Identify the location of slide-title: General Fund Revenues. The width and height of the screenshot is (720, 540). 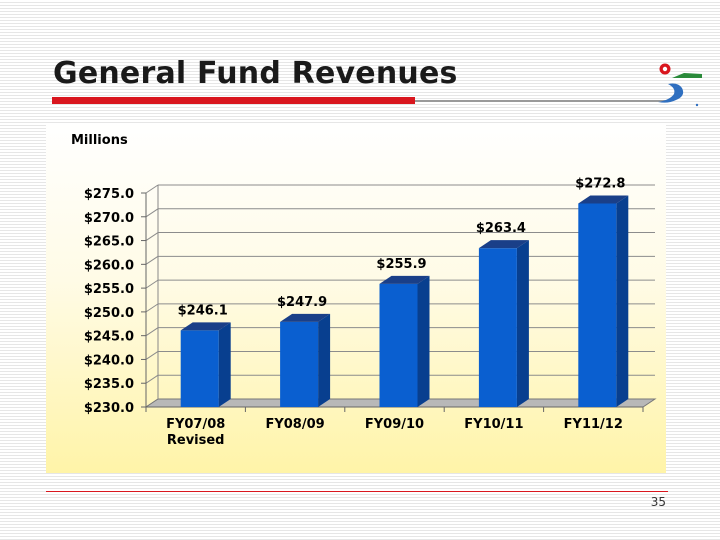
(255, 73).